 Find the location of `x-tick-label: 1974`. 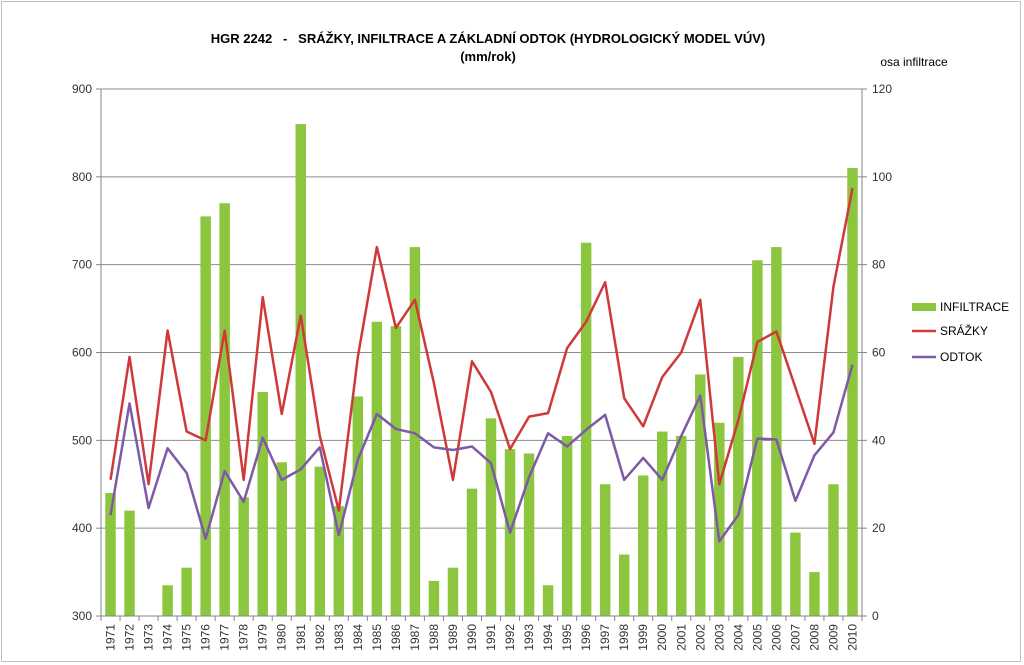

x-tick-label: 1974 is located at coordinates (168, 637).